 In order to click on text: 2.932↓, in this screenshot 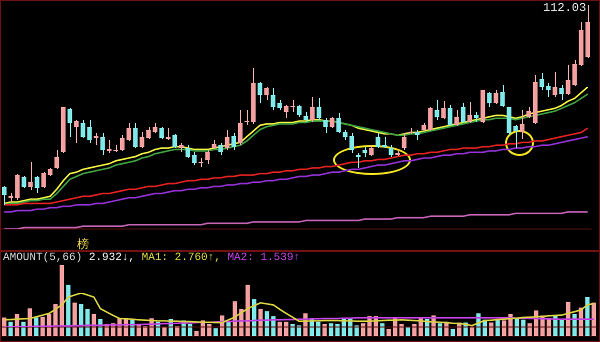, I will do `click(112, 258)`.